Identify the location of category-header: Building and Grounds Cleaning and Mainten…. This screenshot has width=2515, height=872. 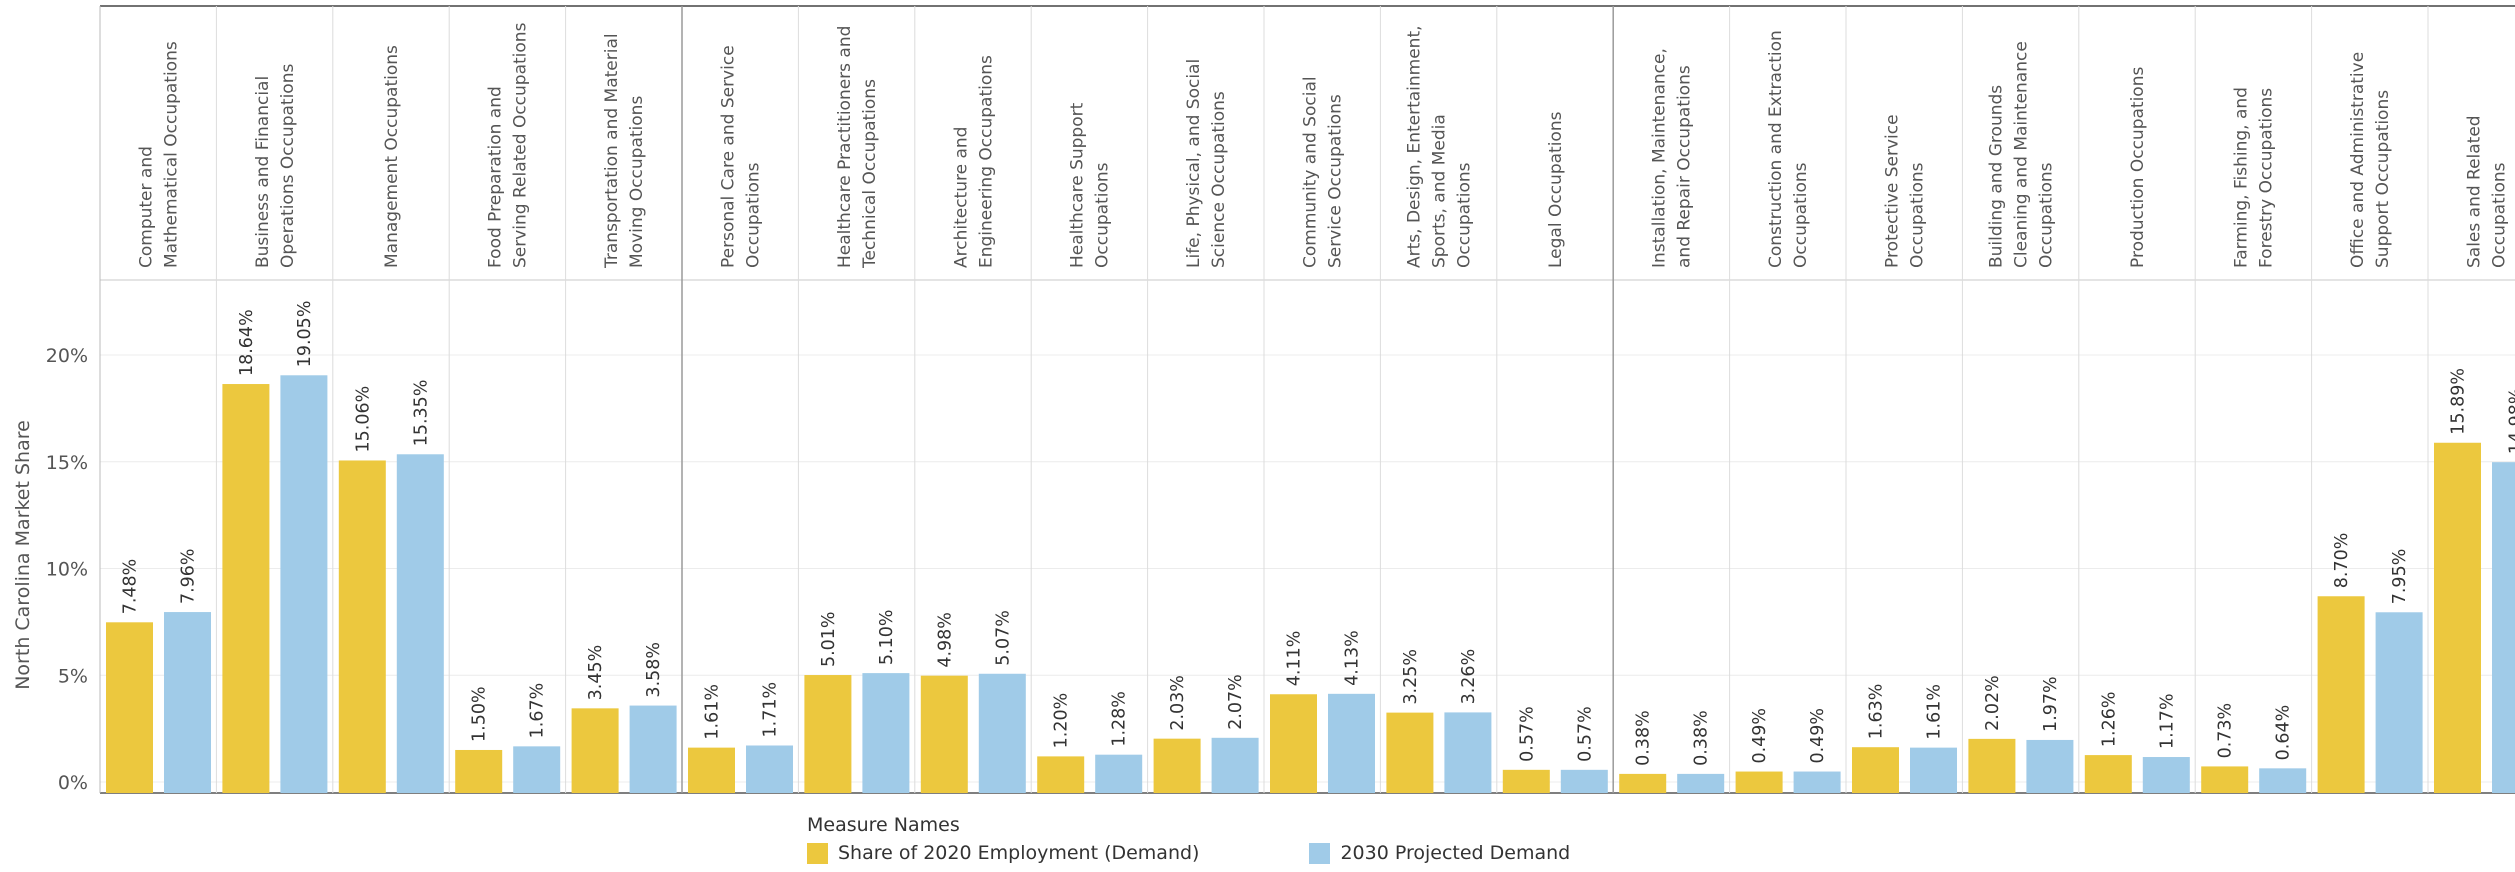
(2021, 154).